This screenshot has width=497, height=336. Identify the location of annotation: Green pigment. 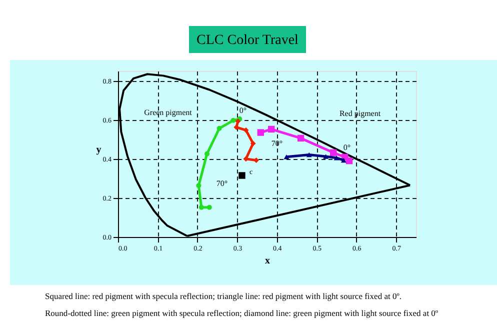
(168, 112).